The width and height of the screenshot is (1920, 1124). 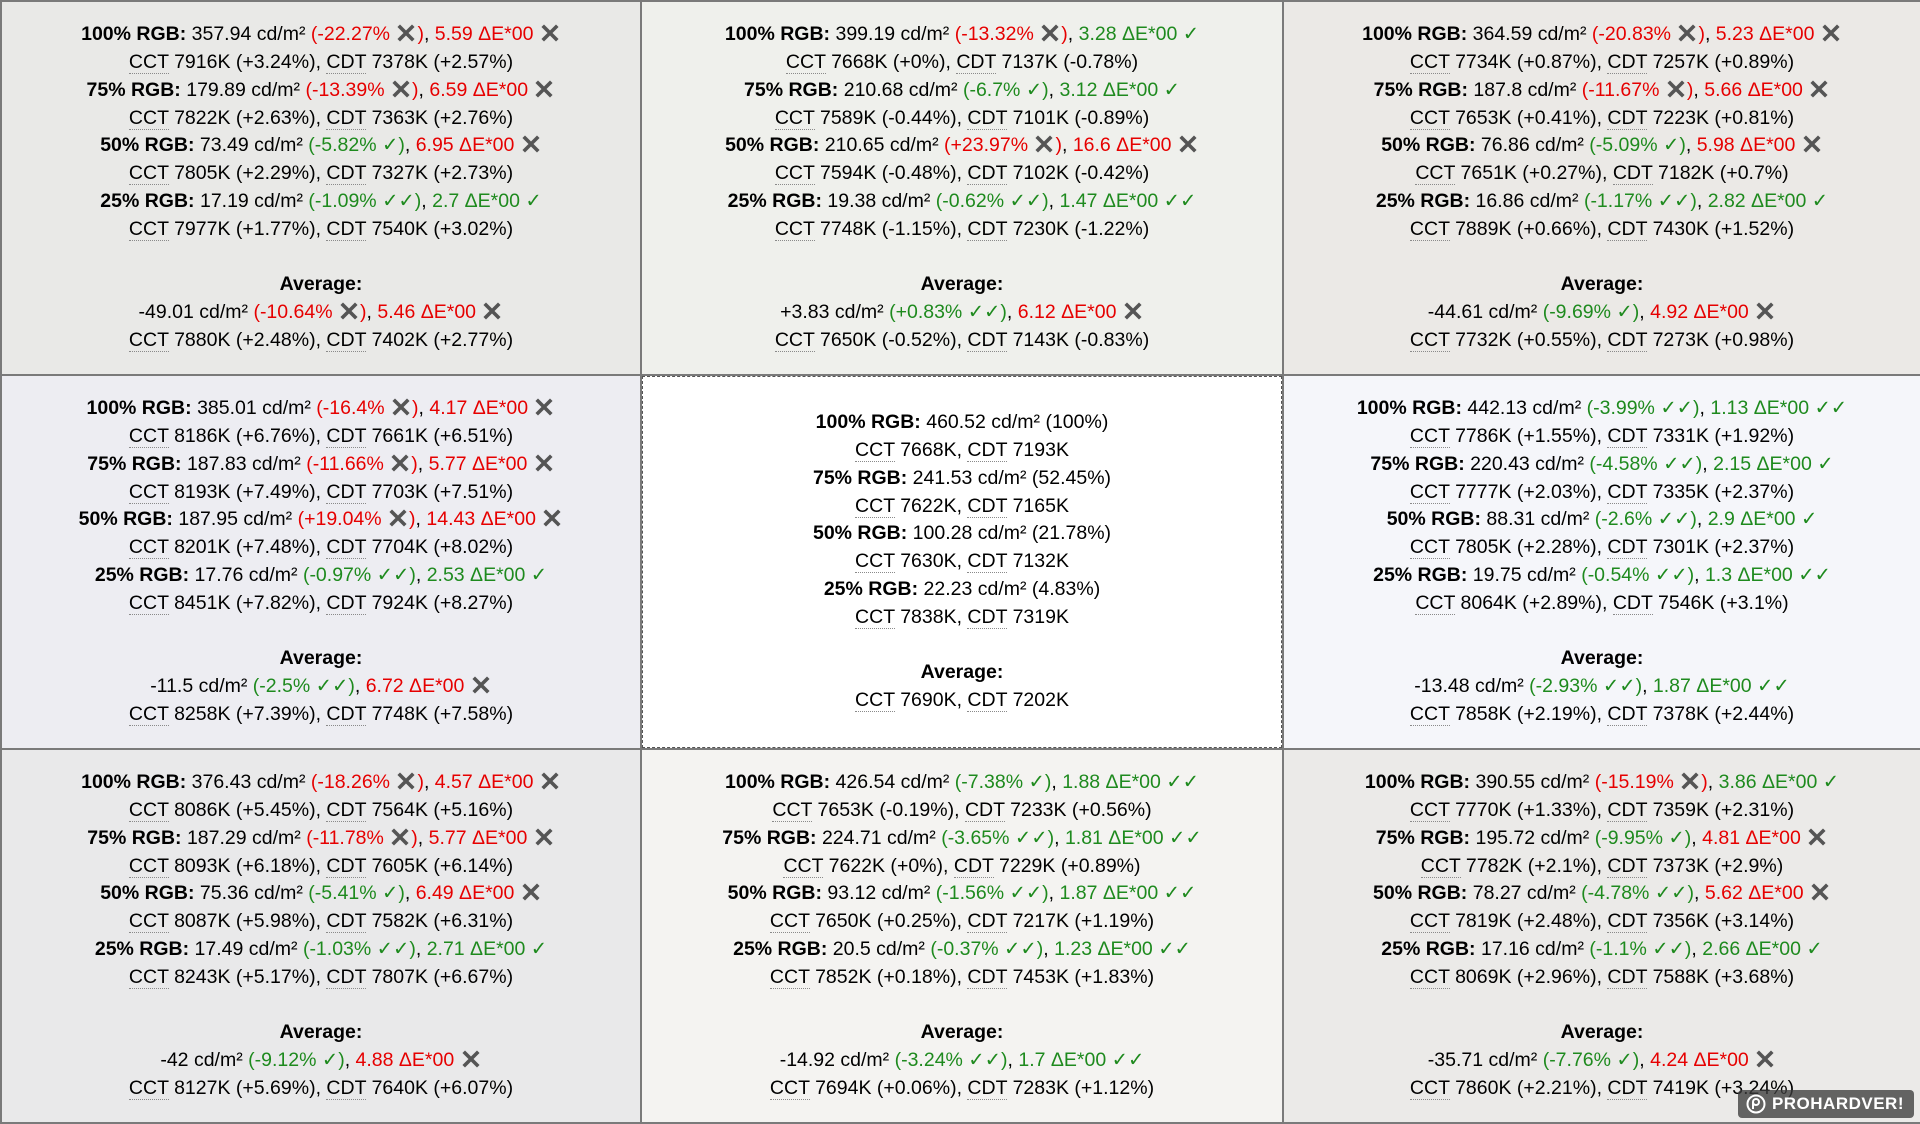 I want to click on luminance-deviation: -3.65%, so click(x=978, y=837).